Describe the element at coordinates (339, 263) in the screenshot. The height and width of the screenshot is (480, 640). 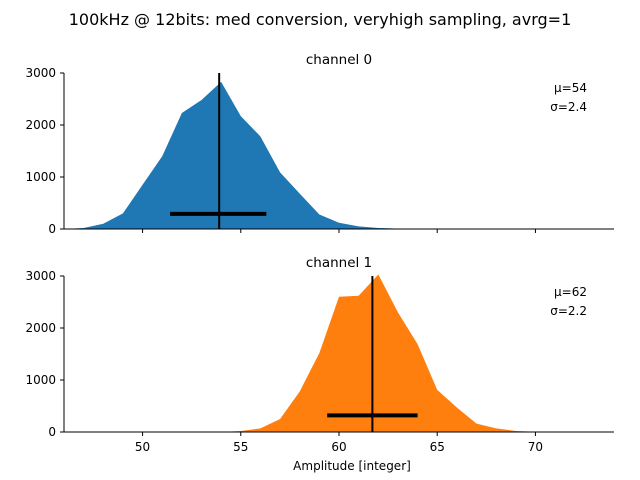
I see `panel-title: channel 1` at that location.